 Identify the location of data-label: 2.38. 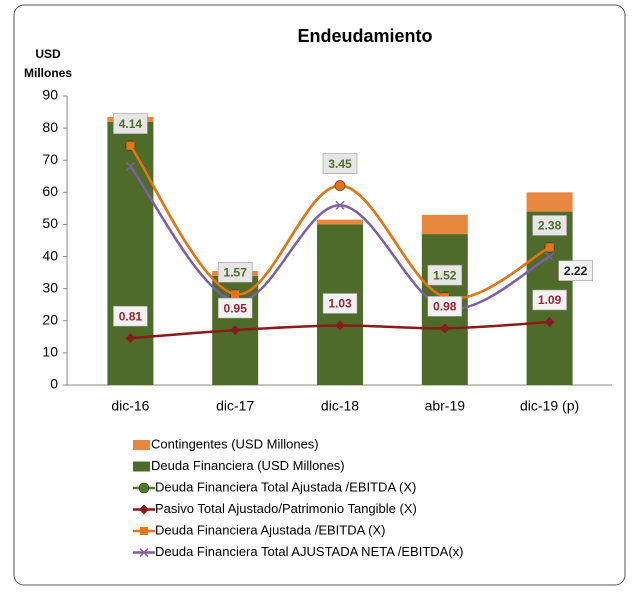
(550, 226).